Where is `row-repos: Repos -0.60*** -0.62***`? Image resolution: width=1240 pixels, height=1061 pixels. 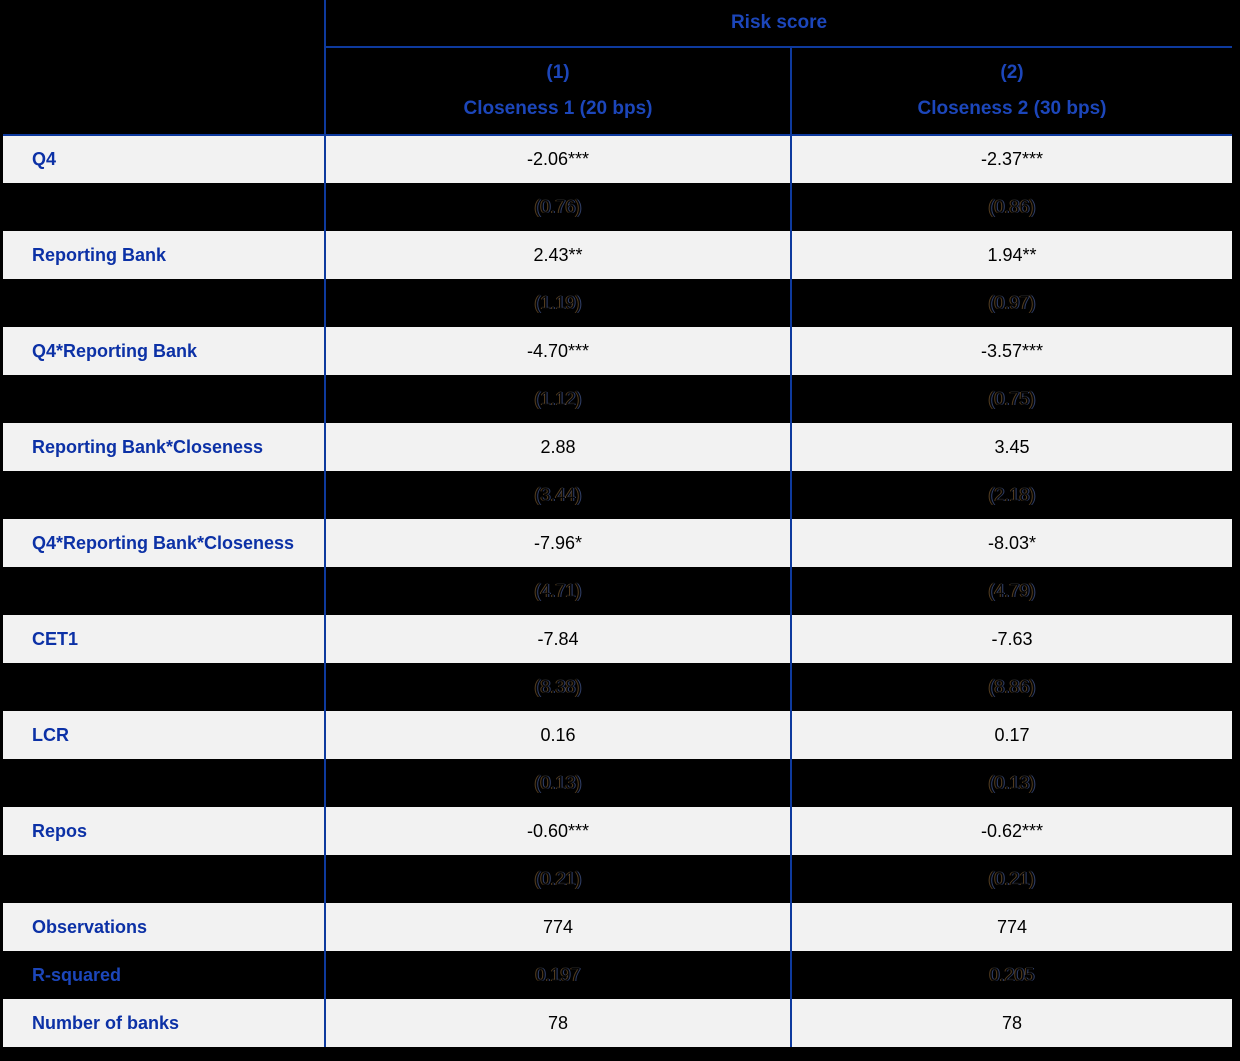
row-repos: Repos -0.60*** -0.62*** is located at coordinates (617, 831).